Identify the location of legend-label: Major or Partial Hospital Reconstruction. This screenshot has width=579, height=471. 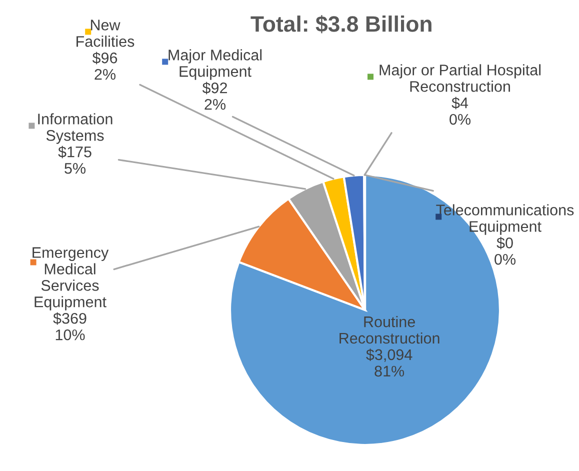
(460, 78).